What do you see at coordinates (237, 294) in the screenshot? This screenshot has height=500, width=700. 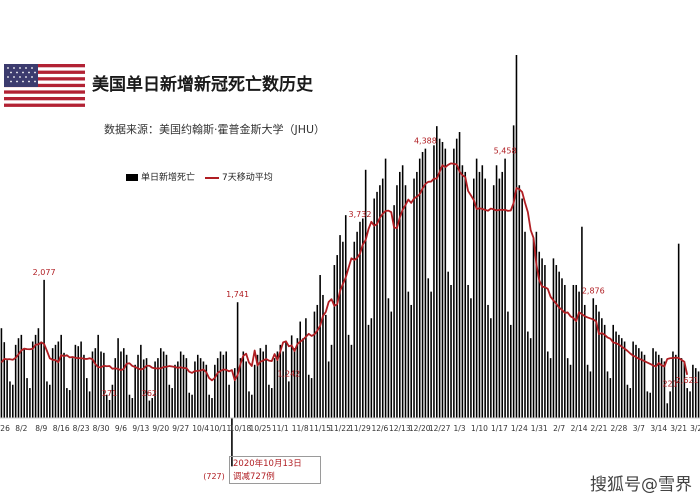 I see `data-label: 1,741` at bounding box center [237, 294].